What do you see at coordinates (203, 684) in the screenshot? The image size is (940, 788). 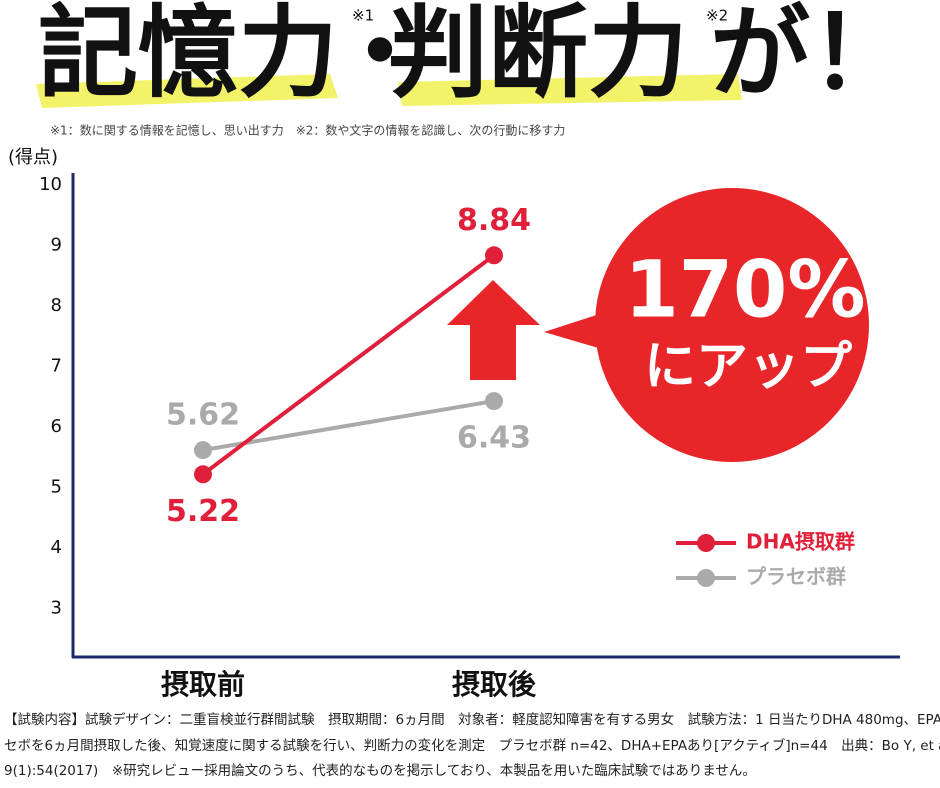 I see `x-tick-label: 摂取前` at bounding box center [203, 684].